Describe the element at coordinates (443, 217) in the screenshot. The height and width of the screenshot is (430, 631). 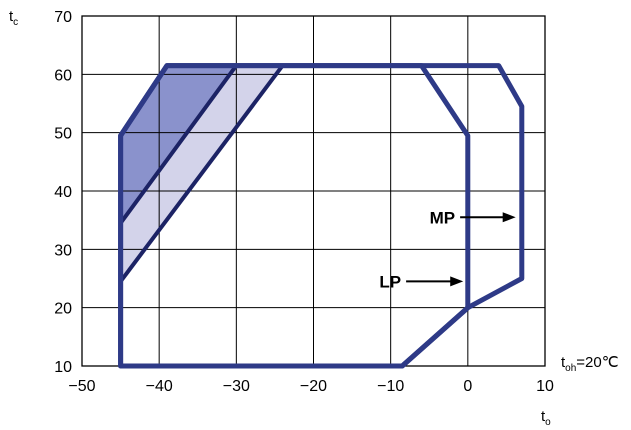
I see `annotation-label-mp: MP` at that location.